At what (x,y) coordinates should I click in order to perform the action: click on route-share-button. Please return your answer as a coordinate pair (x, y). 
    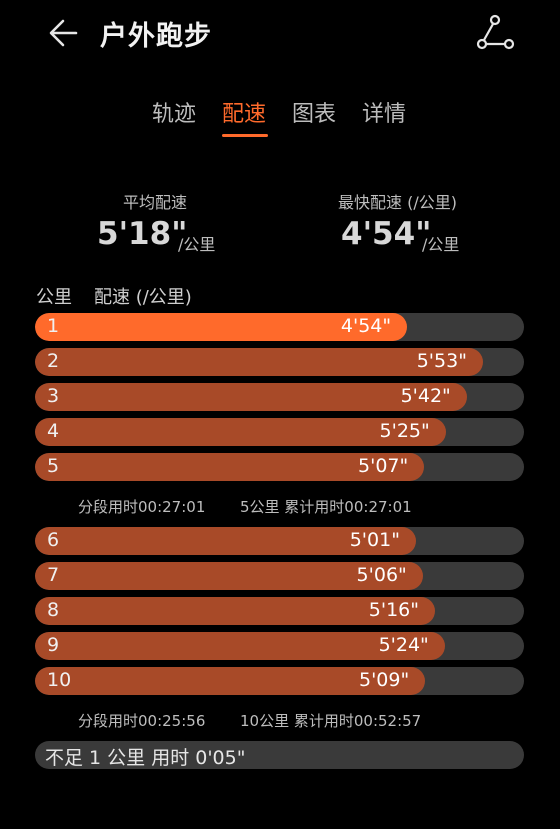
    Looking at the image, I should click on (495, 34).